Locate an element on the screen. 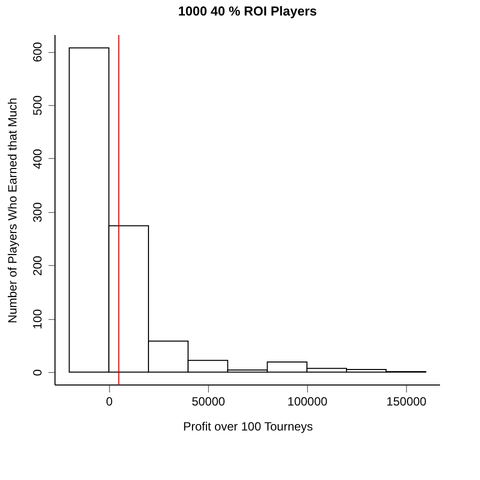 The image size is (480, 480). y-tick-label: 100 is located at coordinates (37, 319).